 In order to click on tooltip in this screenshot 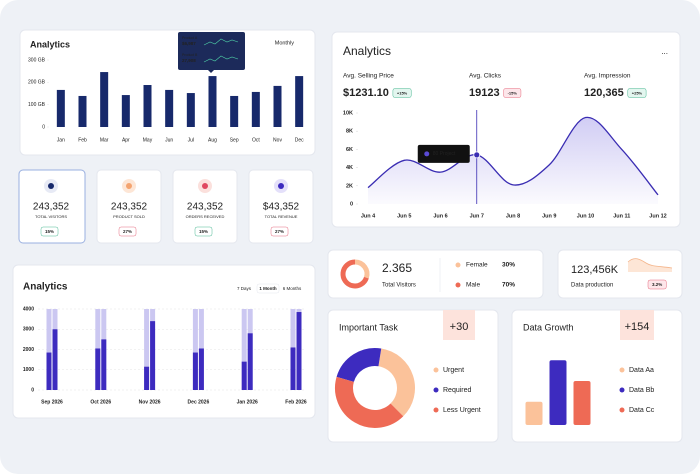, I will do `click(443, 153)`.